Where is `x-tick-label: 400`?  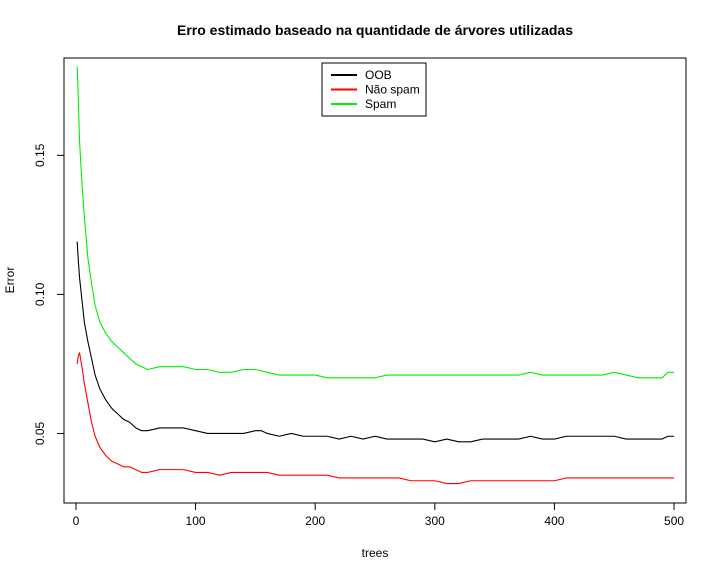
x-tick-label: 400 is located at coordinates (554, 521).